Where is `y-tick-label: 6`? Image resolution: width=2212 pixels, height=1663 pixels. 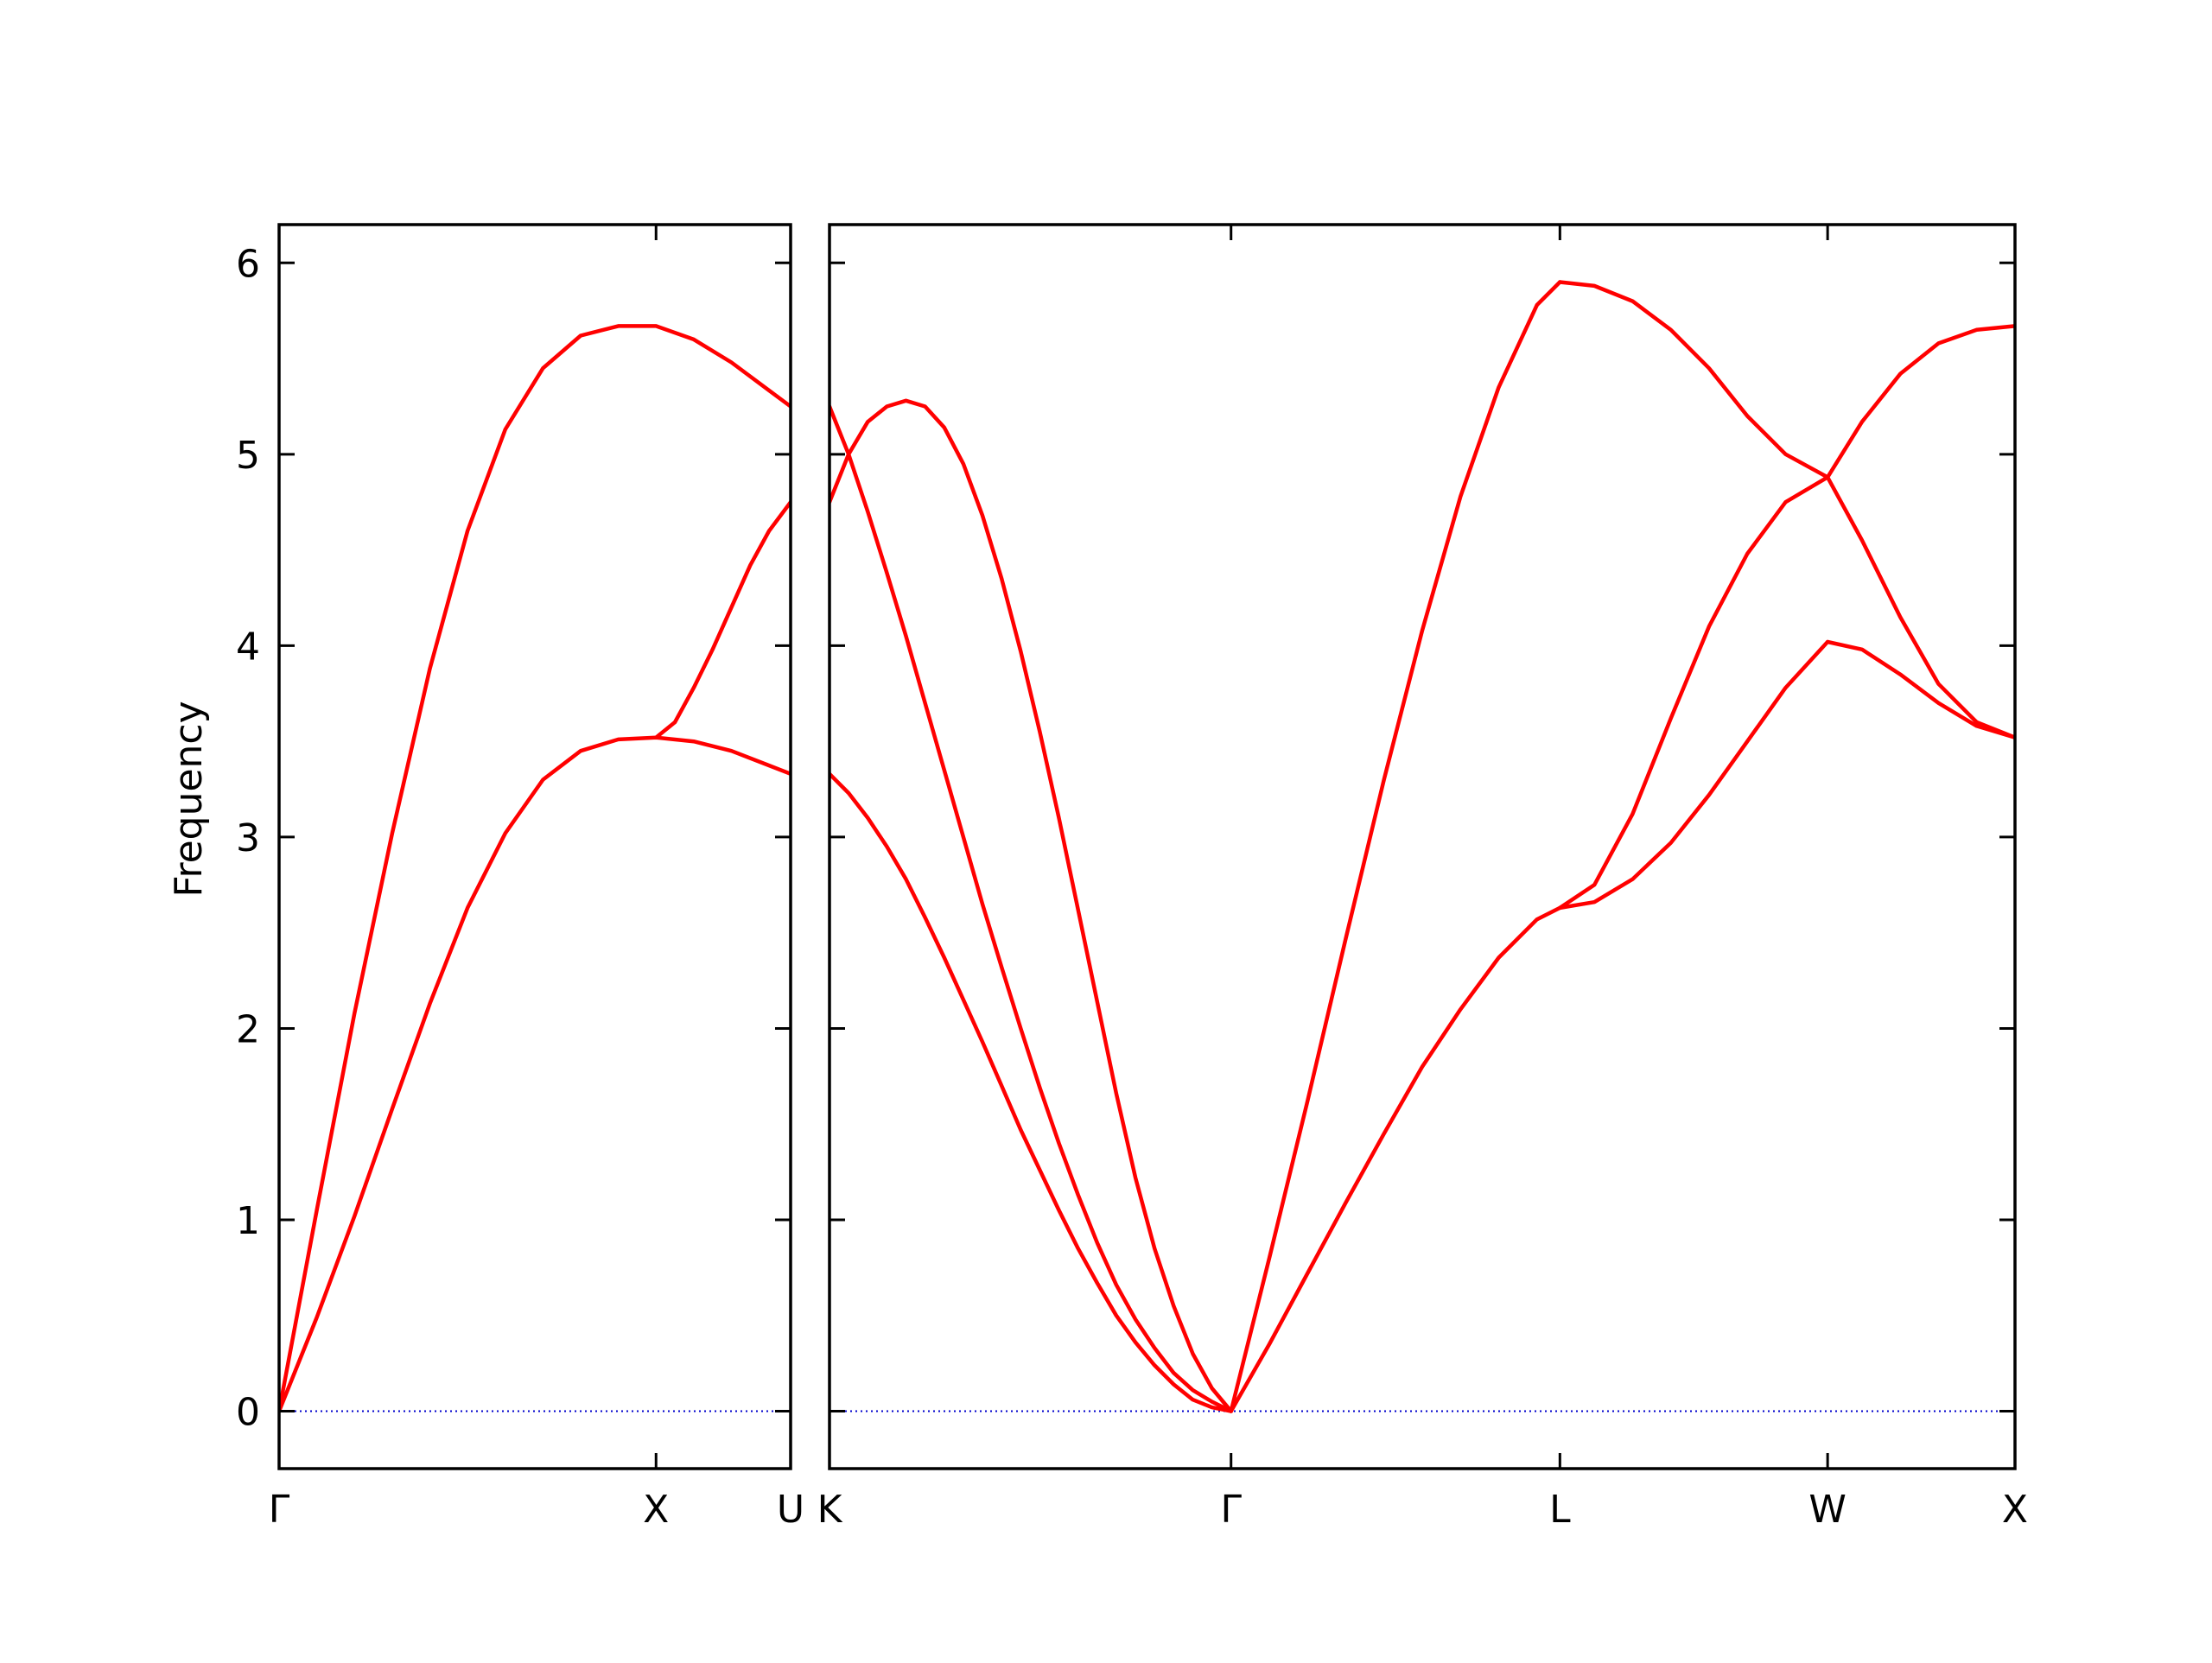 y-tick-label: 6 is located at coordinates (248, 264).